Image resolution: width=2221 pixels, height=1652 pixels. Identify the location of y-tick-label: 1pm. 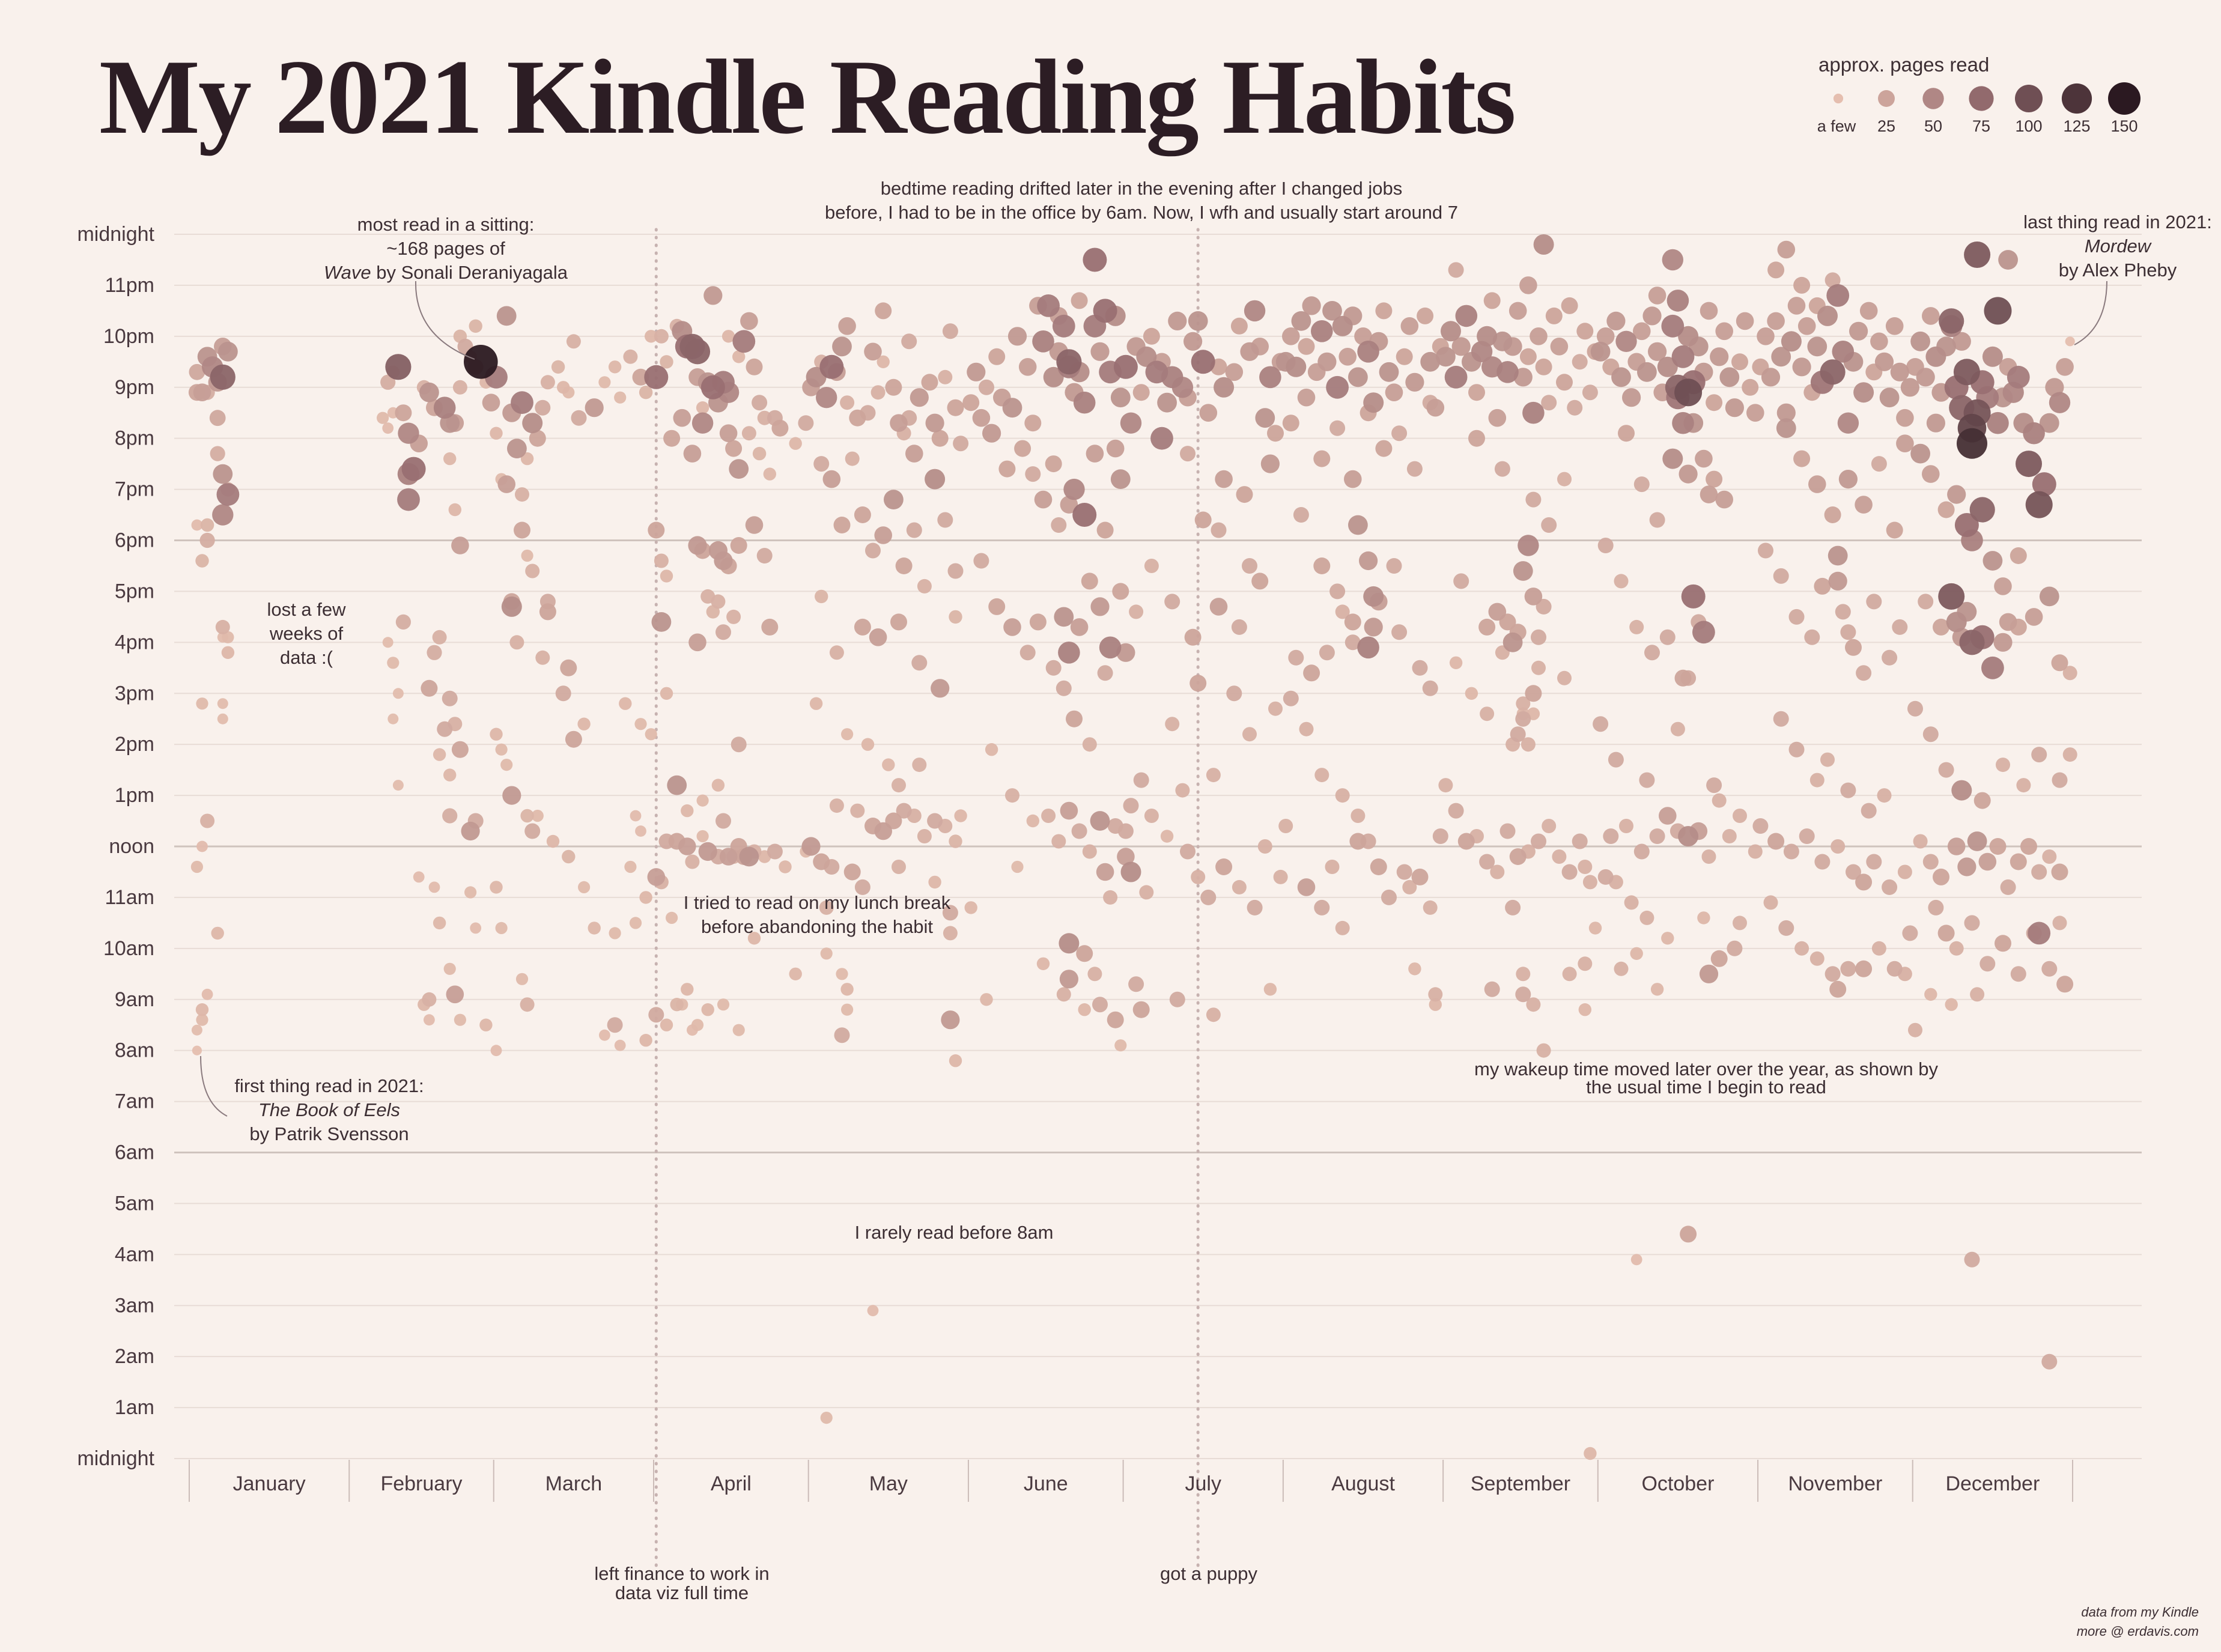
(134, 795).